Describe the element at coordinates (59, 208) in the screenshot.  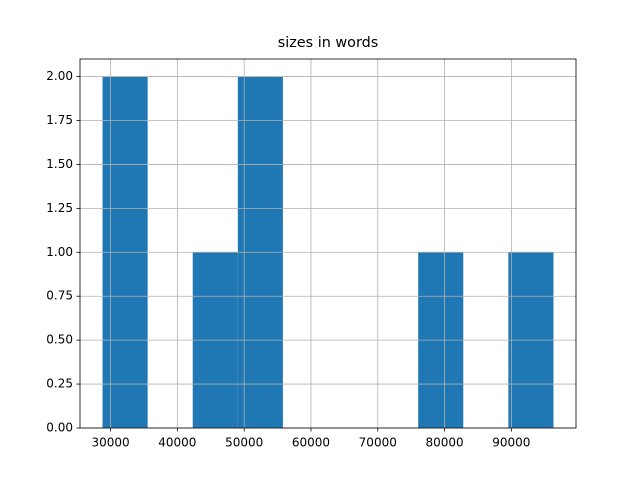
I see `y-tick-label: 1.25` at that location.